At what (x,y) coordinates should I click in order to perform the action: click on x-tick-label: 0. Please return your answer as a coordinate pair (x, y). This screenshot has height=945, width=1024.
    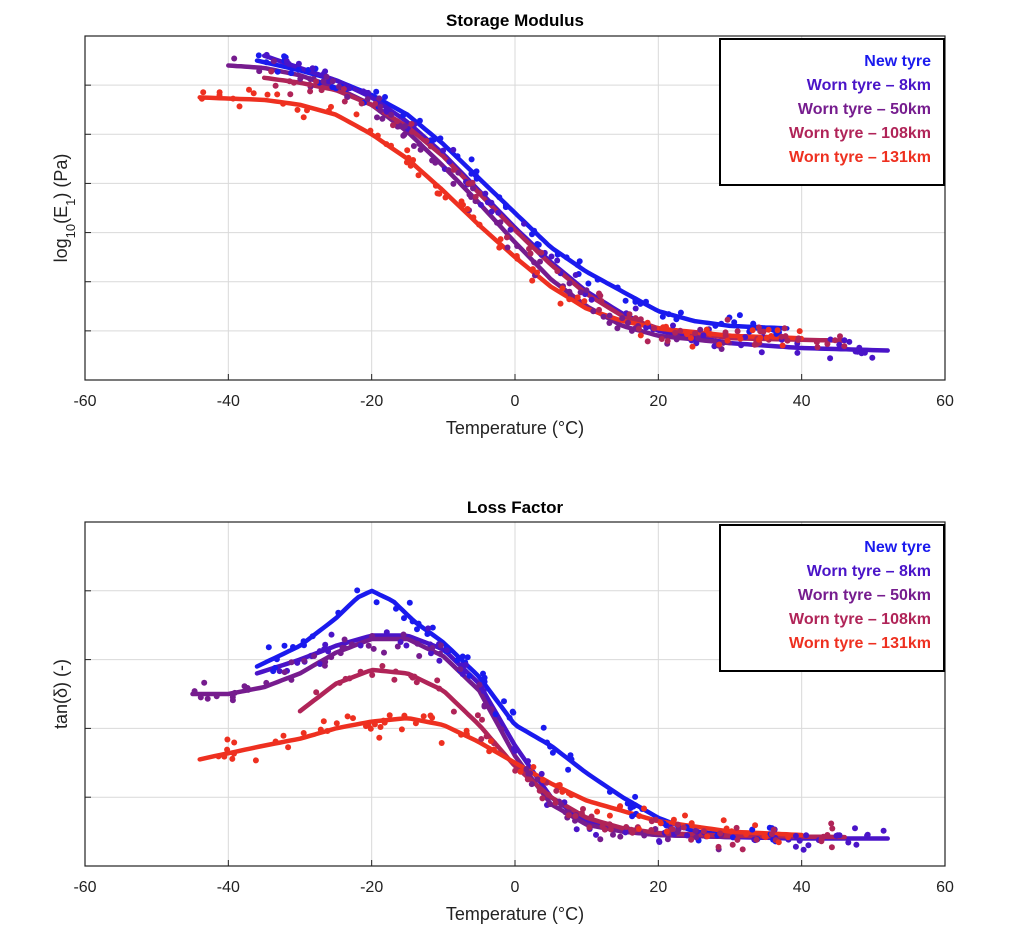
    Looking at the image, I should click on (515, 401).